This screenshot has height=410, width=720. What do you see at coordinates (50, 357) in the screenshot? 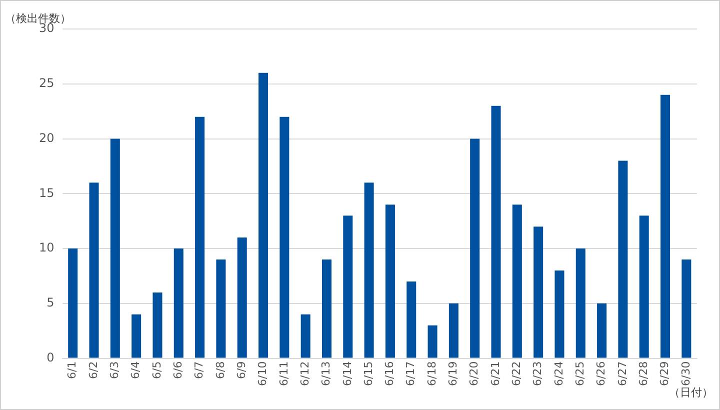
I see `y-tick-label: 0` at bounding box center [50, 357].